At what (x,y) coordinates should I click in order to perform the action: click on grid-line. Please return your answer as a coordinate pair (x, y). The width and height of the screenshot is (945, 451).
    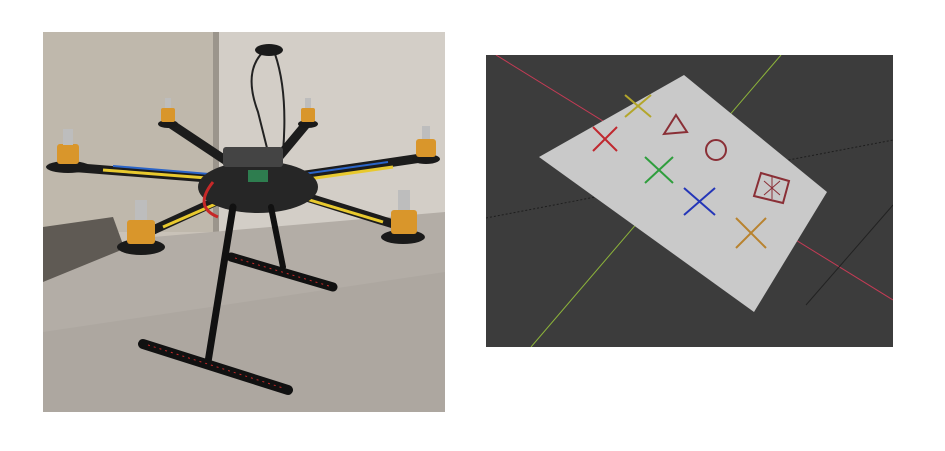
    Looking at the image, I should click on (689, 179).